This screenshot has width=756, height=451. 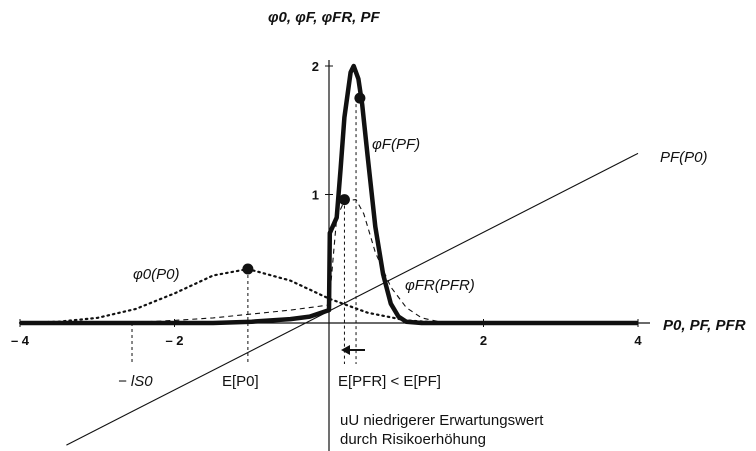 What do you see at coordinates (442, 420) in the screenshot?
I see `note-line-1: uU niedrigerer Erwartungswert` at bounding box center [442, 420].